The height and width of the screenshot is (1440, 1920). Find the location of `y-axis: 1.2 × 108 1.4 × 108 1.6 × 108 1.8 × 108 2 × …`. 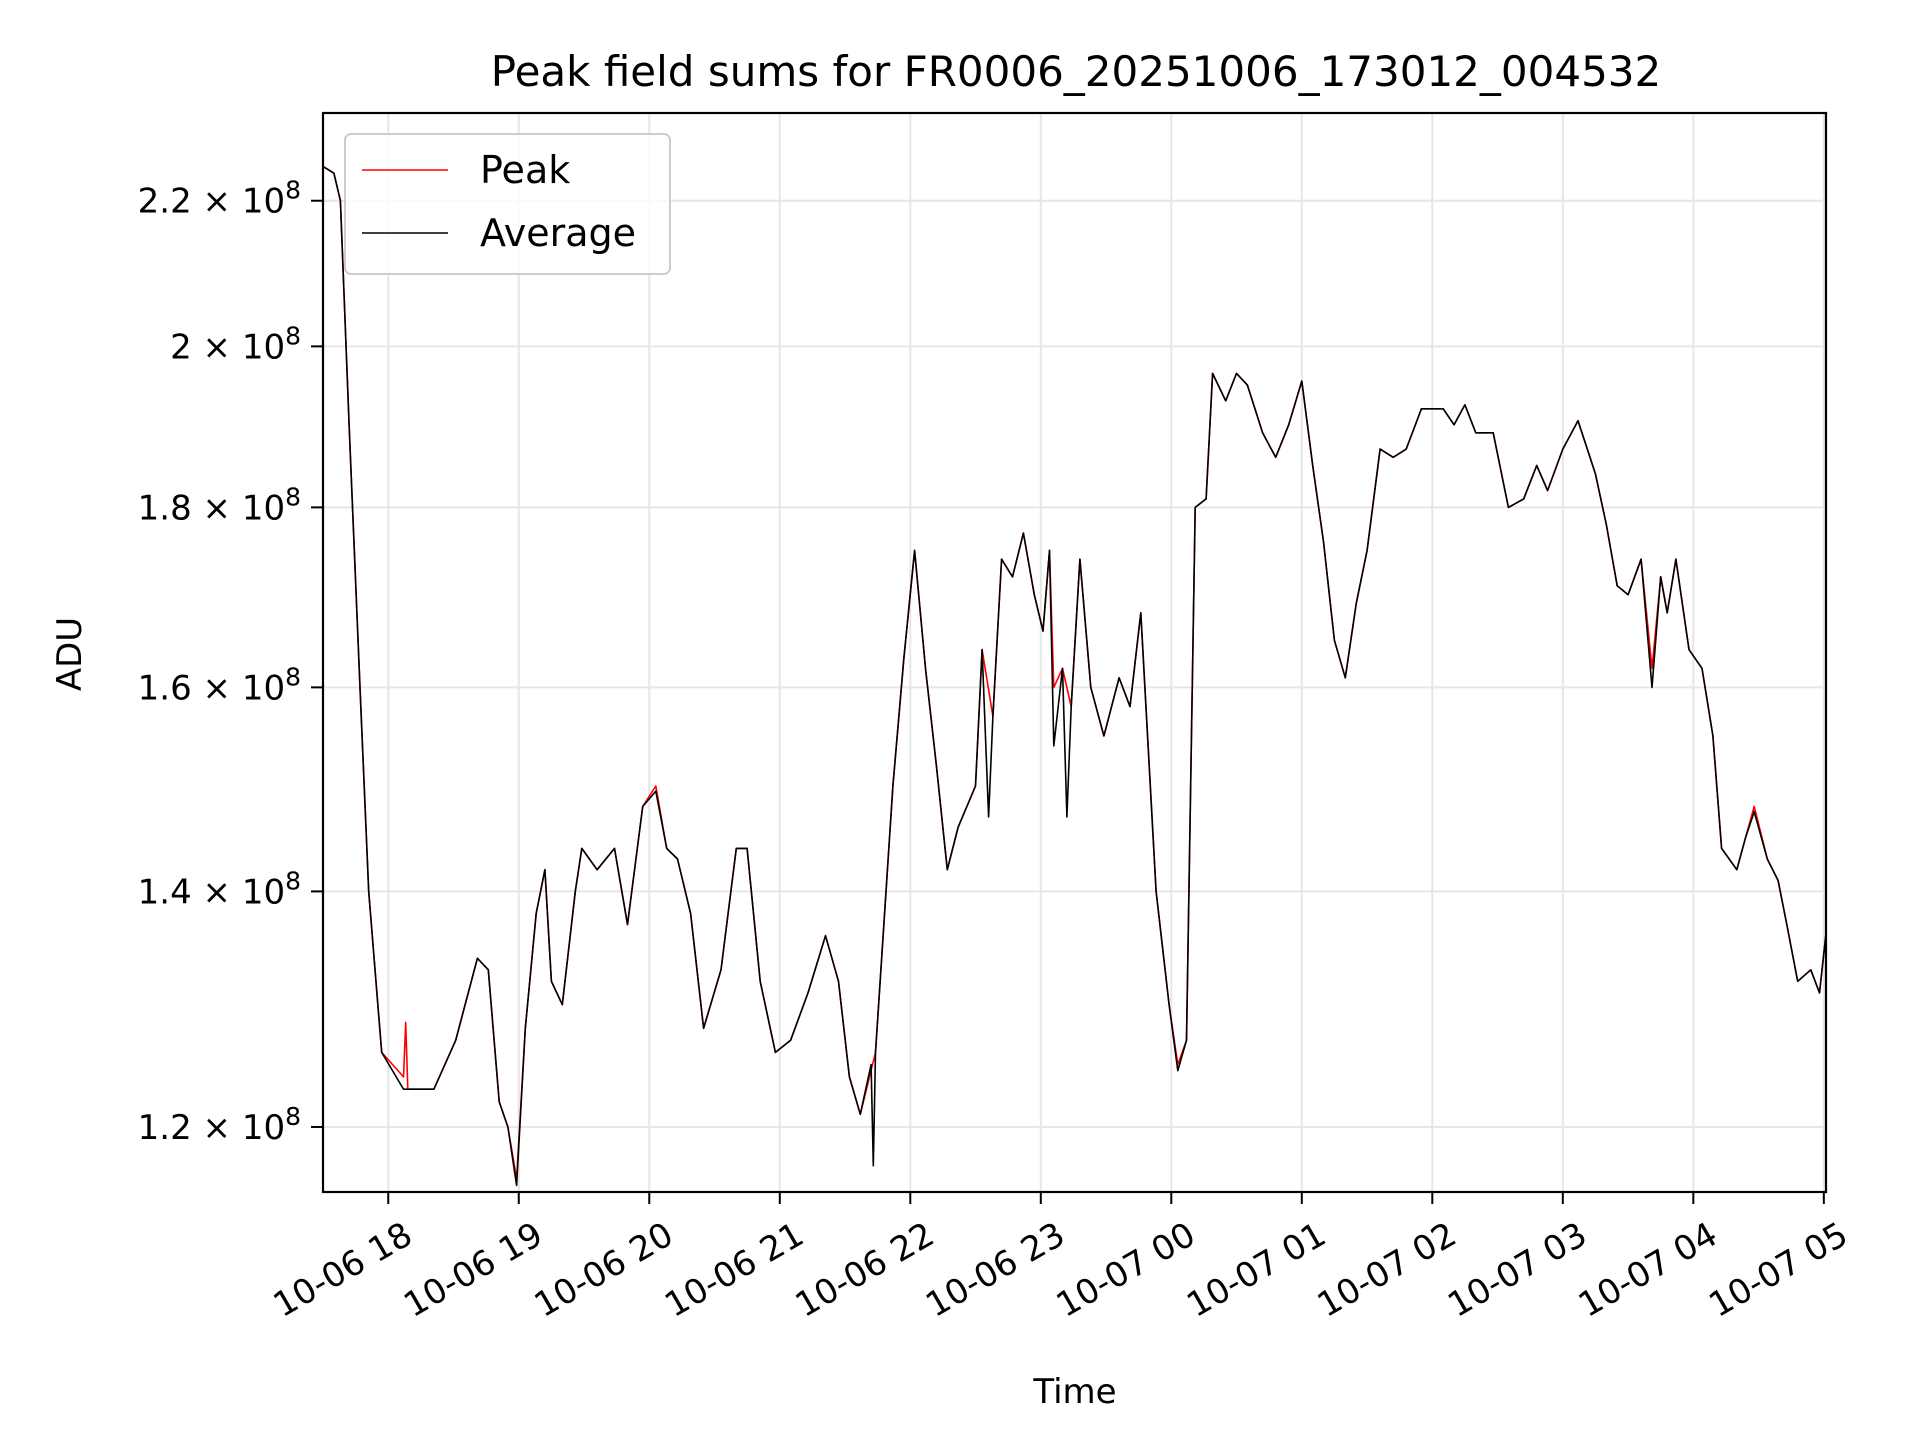

y-axis: 1.2 × 108 1.4 × 108 1.6 × 108 1.8 × 108 2 × … is located at coordinates (230, 662).